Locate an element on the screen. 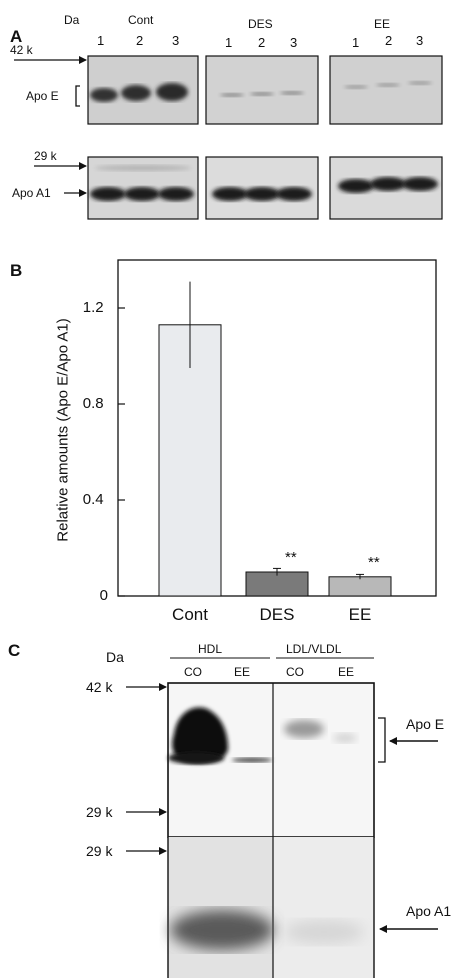 The height and width of the screenshot is (978, 466). y-tick-label: 0.4 is located at coordinates (93, 499).